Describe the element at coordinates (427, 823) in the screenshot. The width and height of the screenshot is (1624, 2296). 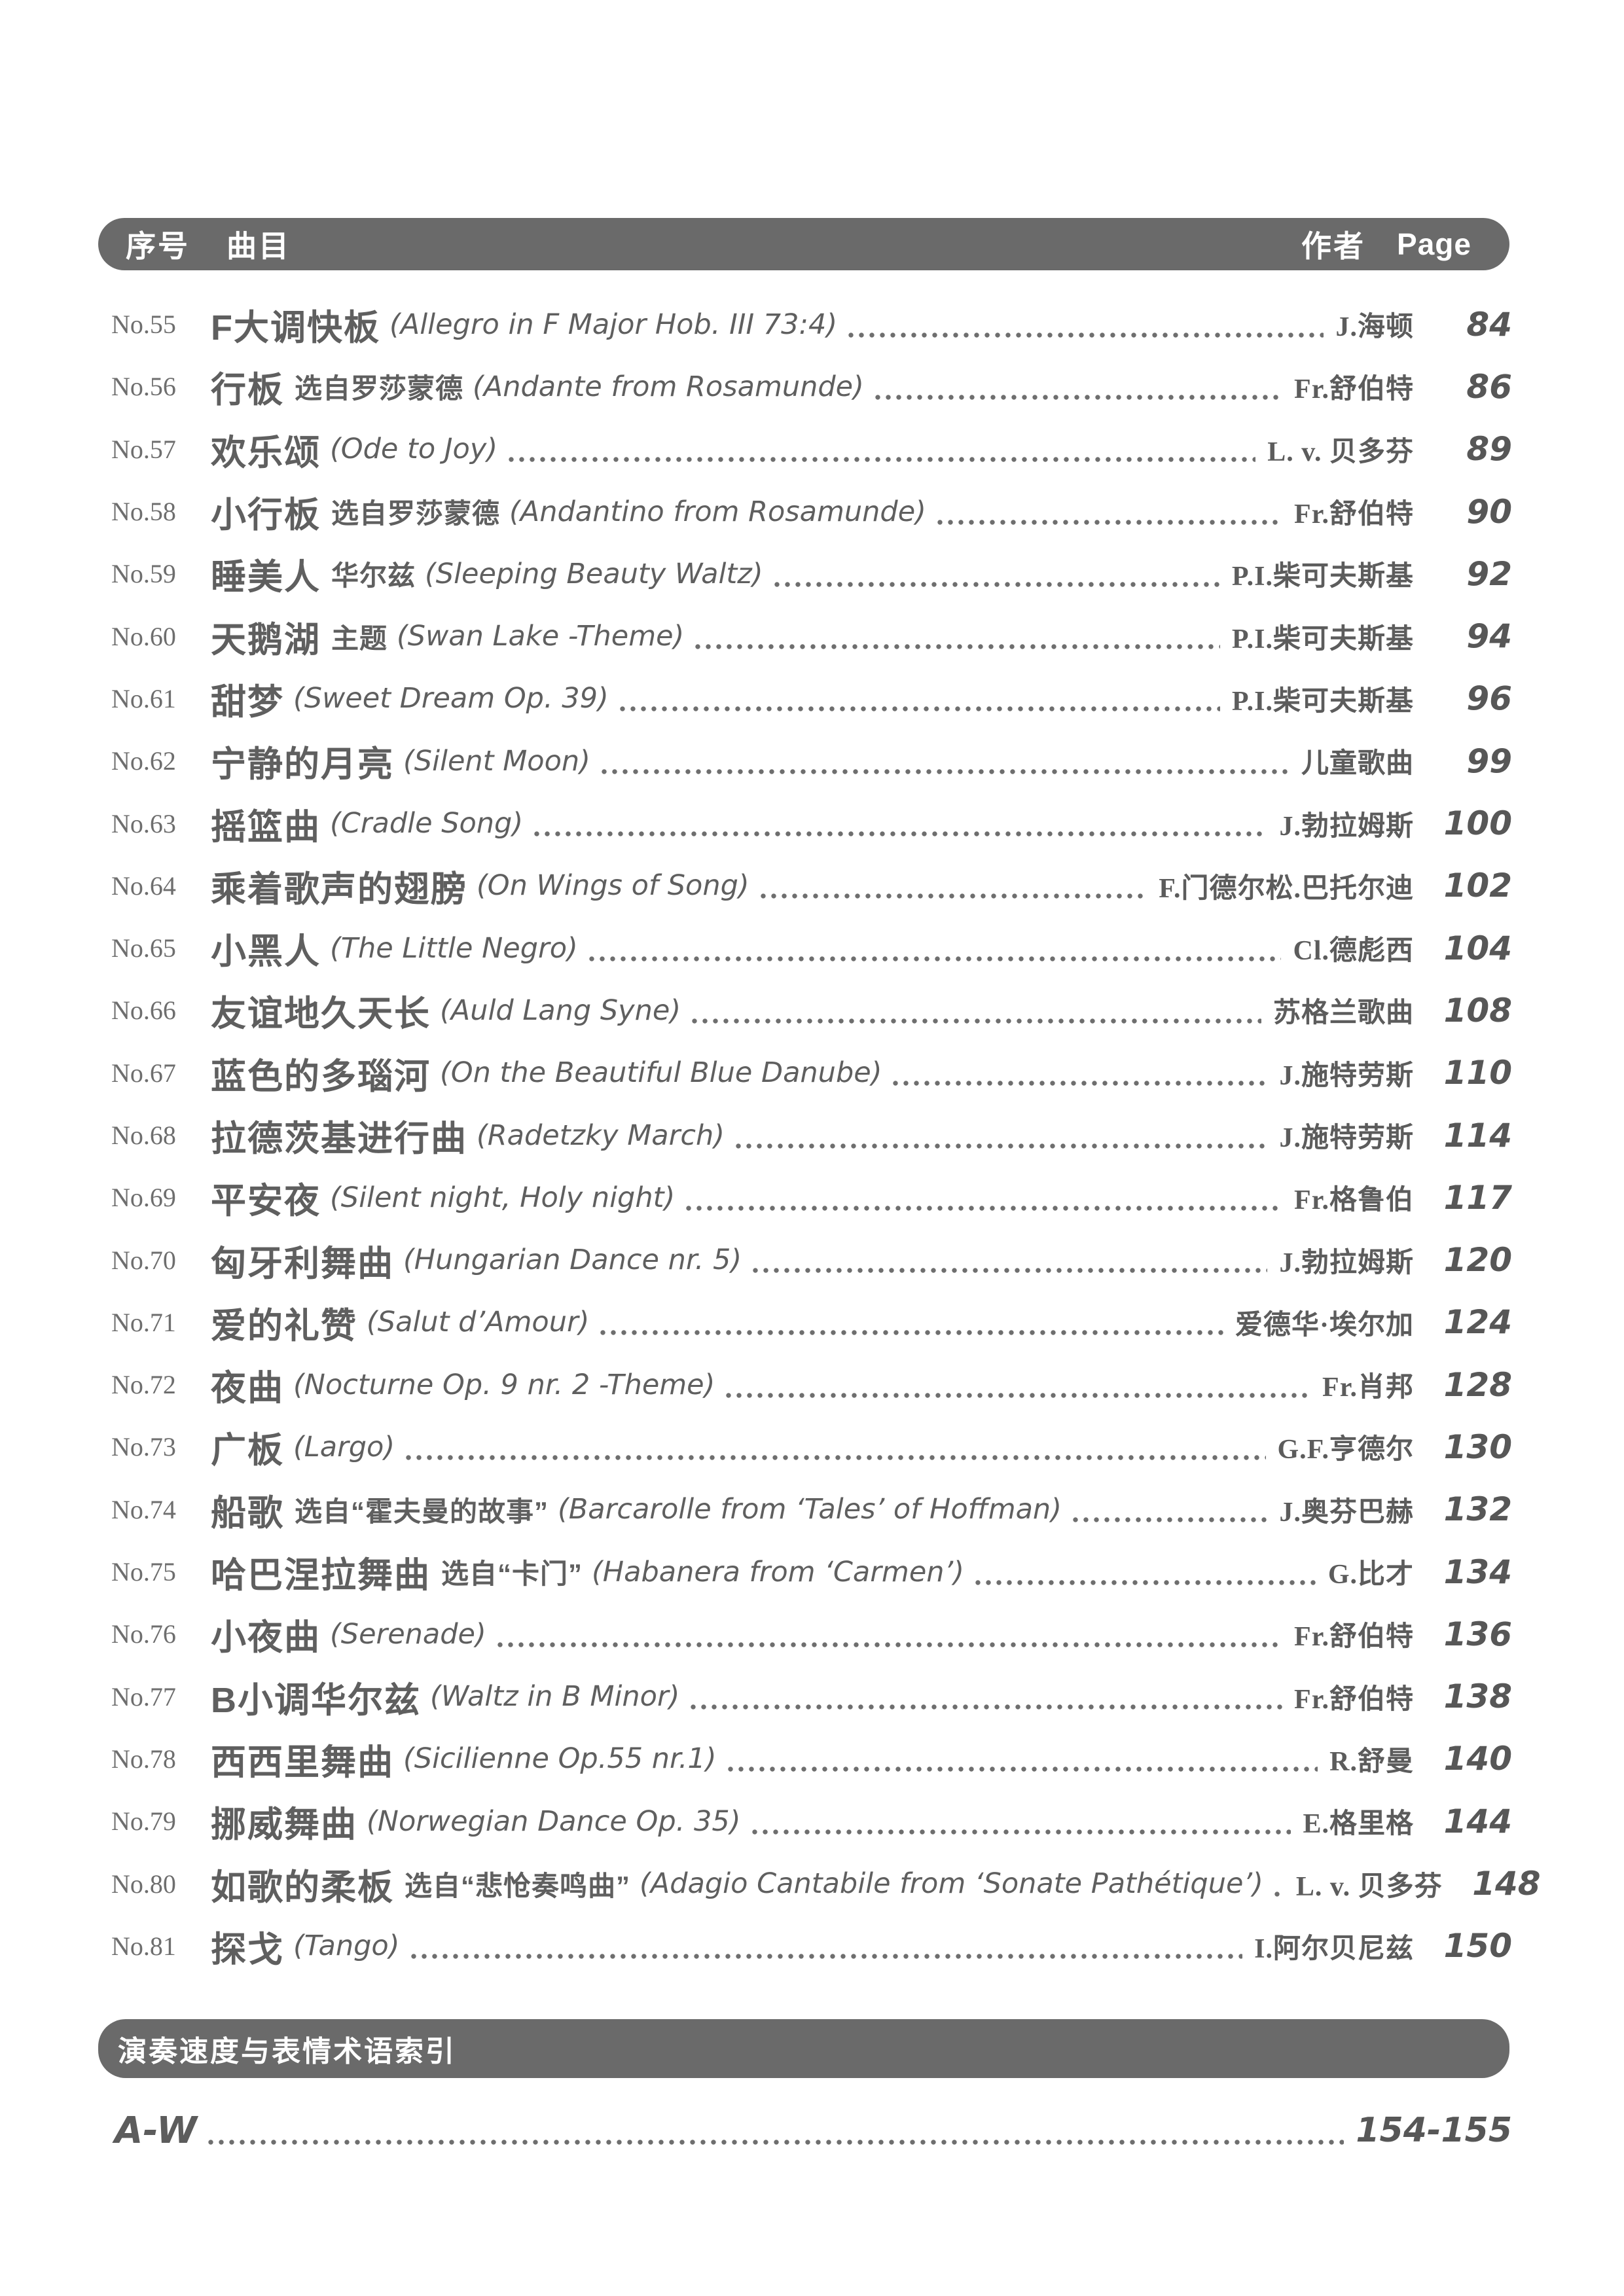
I see `row-title-en: (Cradle Song)` at that location.